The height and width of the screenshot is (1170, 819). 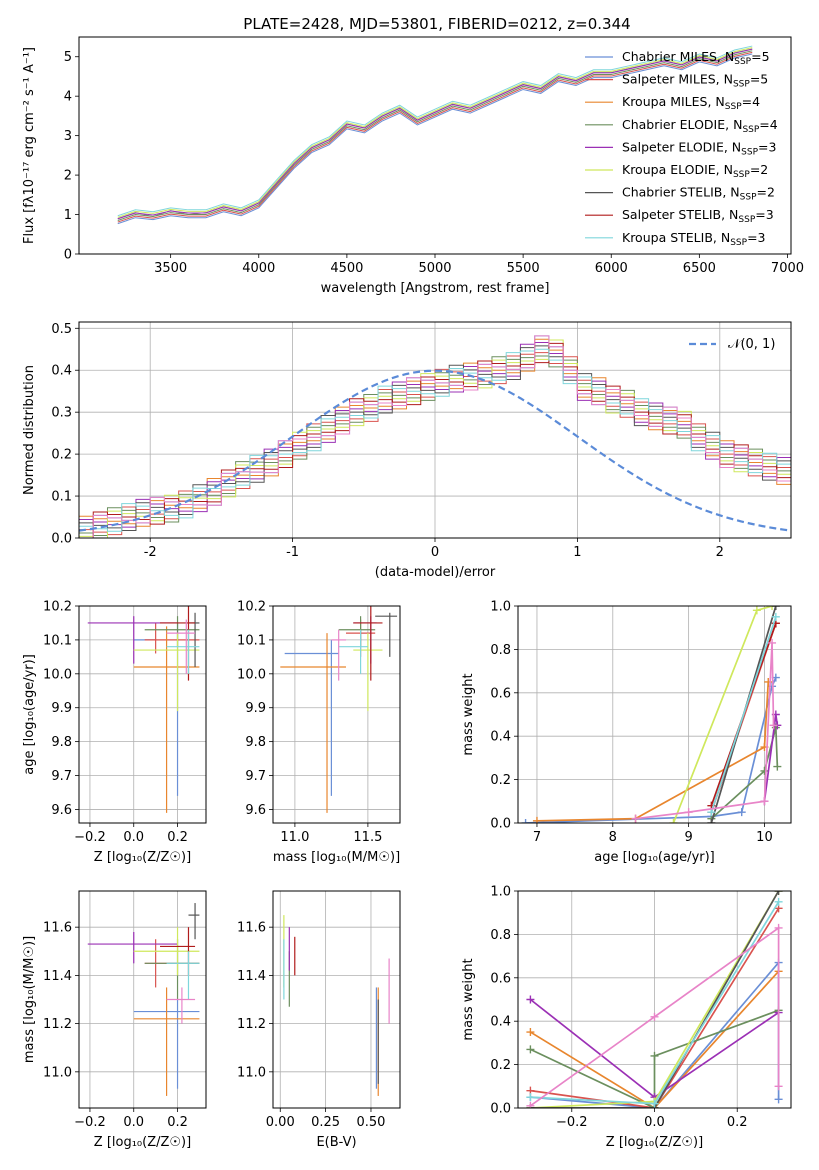 What do you see at coordinates (251, 674) in the screenshot?
I see `y-tick-label: 10.0` at bounding box center [251, 674].